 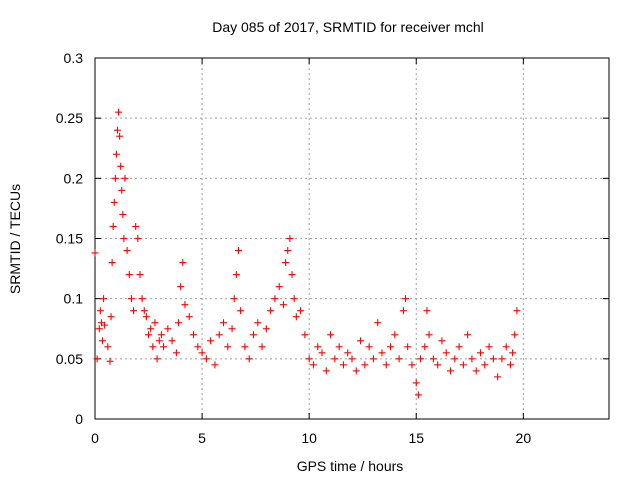 What do you see at coordinates (350, 466) in the screenshot?
I see `x-axis-label: GPS time / hours` at bounding box center [350, 466].